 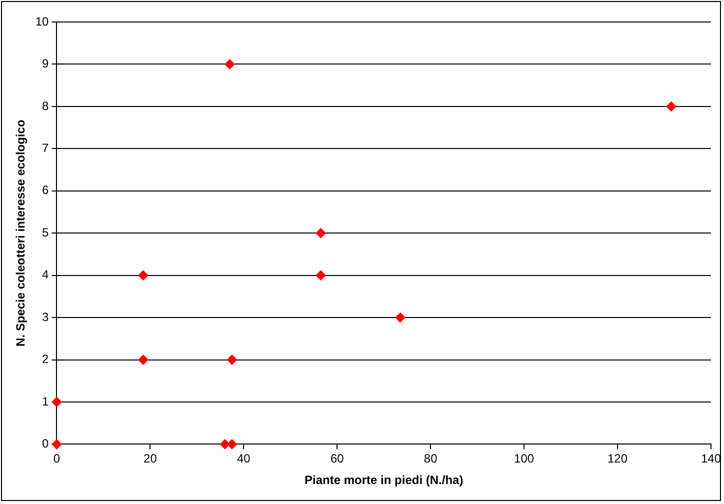 I want to click on x-axis-title: Piante morte in piedi (N./ha), so click(x=384, y=480).